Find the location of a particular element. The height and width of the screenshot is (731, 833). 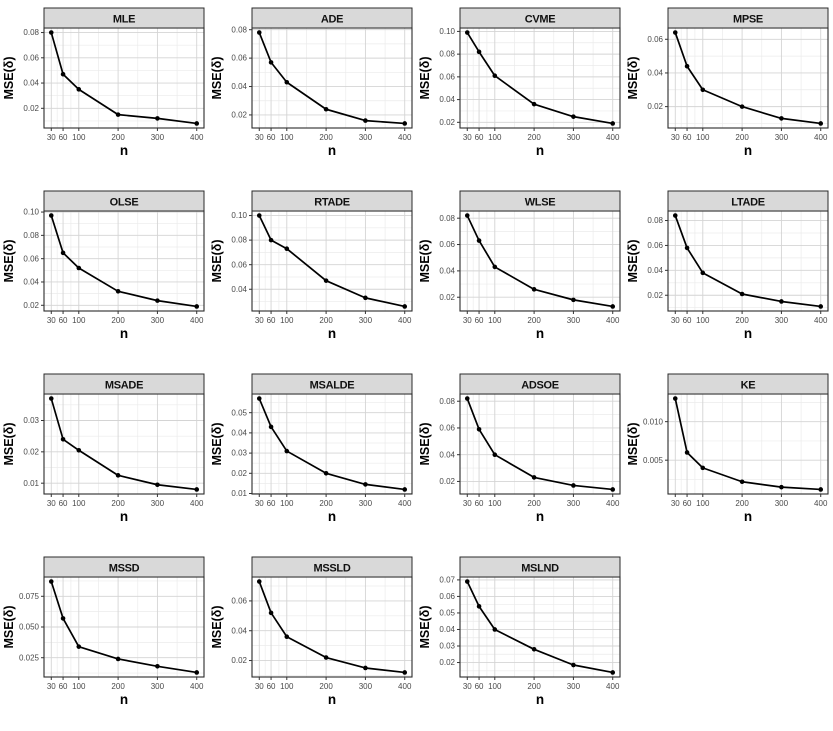

y-tick-label: 0.10 is located at coordinates (239, 215).